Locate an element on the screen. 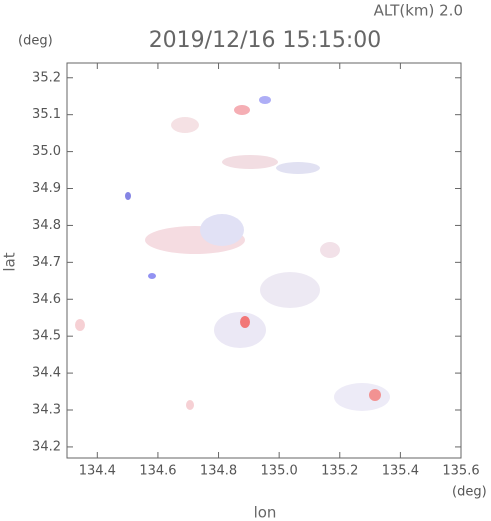 This screenshot has height=521, width=491. y-tick-label: 34.2 is located at coordinates (46, 446).